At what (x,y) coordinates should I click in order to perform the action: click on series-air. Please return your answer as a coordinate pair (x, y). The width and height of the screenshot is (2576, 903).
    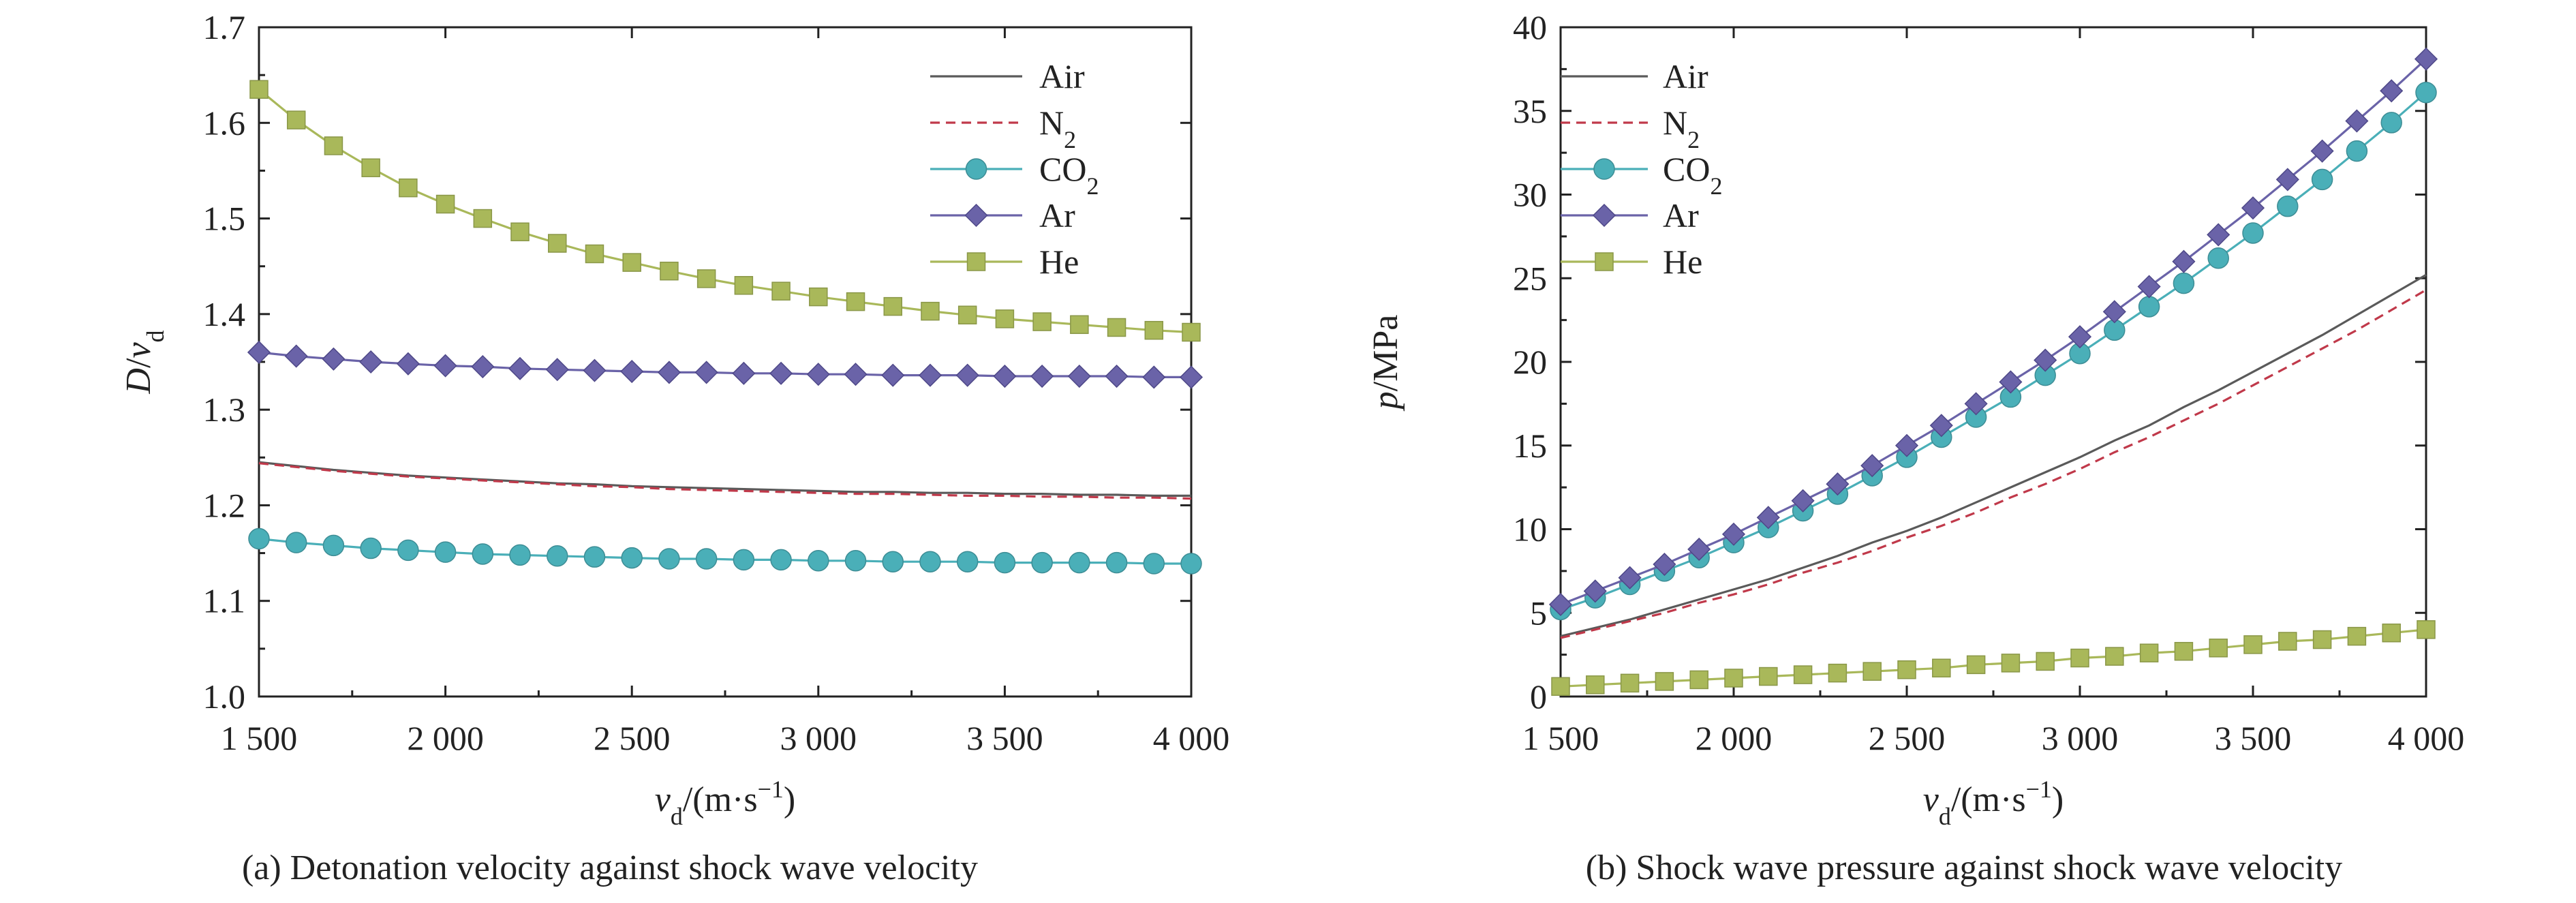
    Looking at the image, I should click on (724, 480).